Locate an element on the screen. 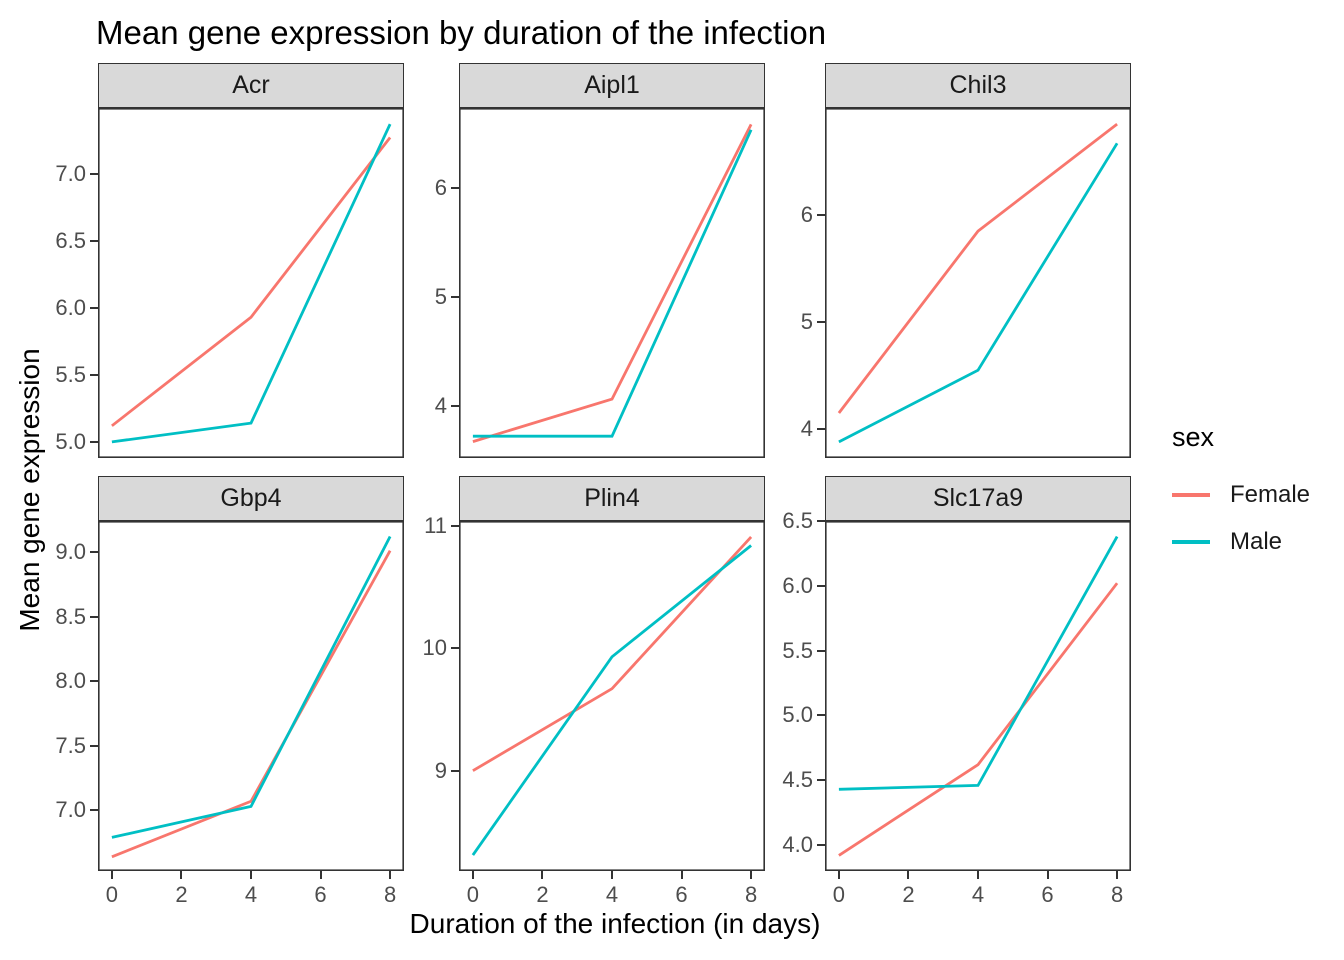  y-tick-label: 6.5 is located at coordinates (70, 240).